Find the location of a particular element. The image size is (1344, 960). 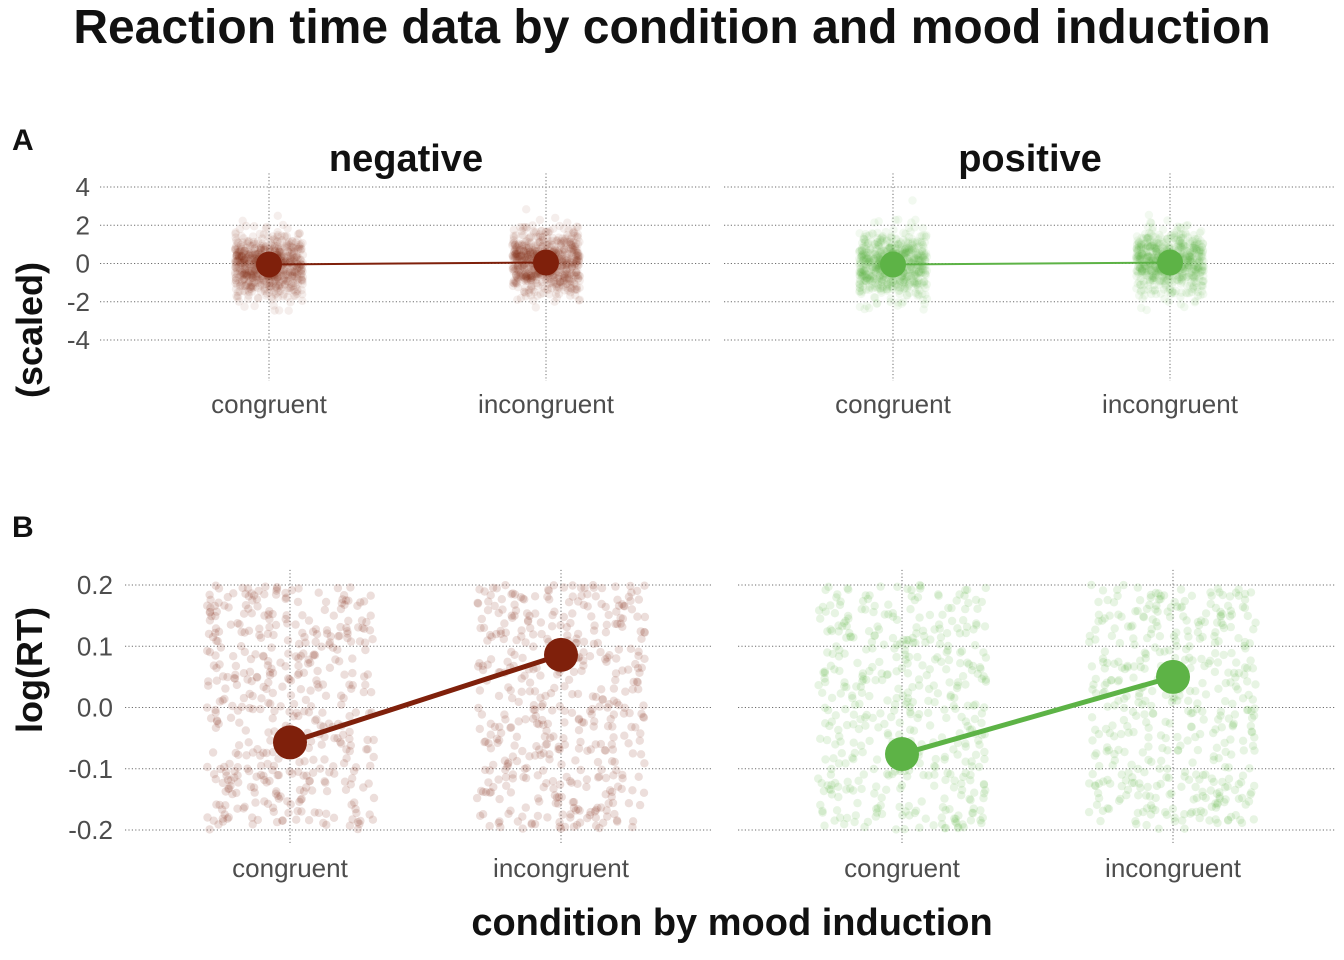

x-axis-title: condition by mood induction is located at coordinates (731, 923).